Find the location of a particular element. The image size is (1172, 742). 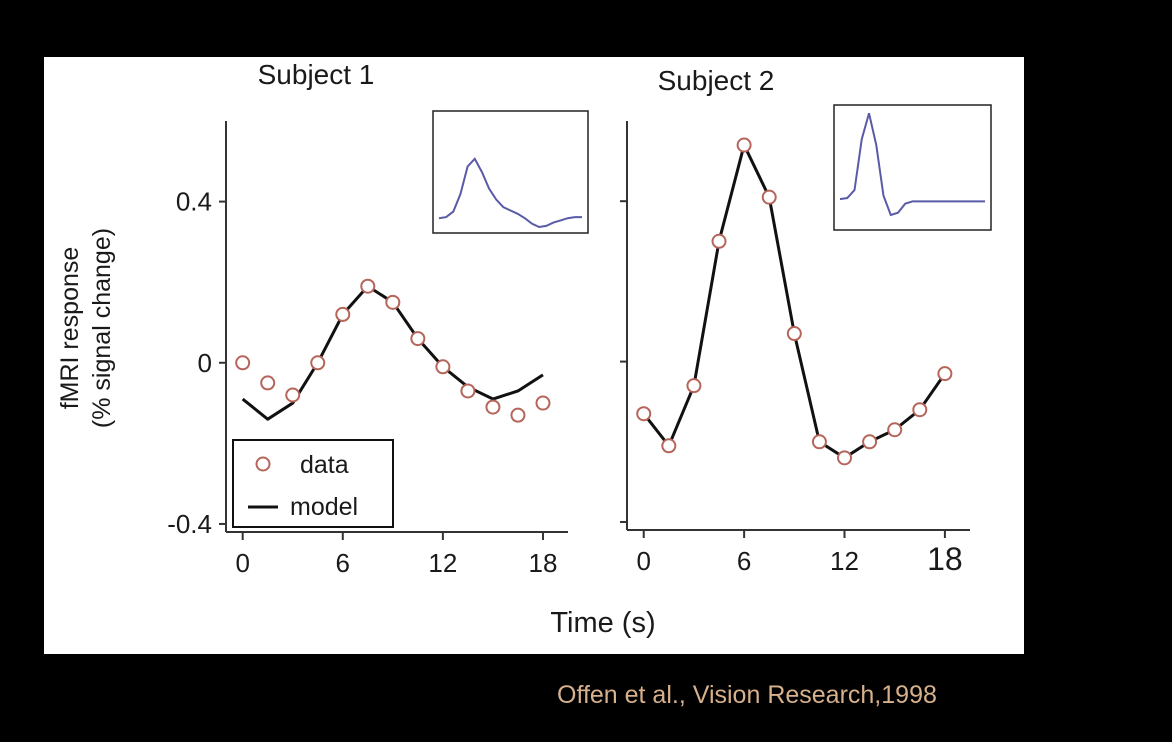

y-axis-label-line-1: fMRI response is located at coordinates (70, 328).